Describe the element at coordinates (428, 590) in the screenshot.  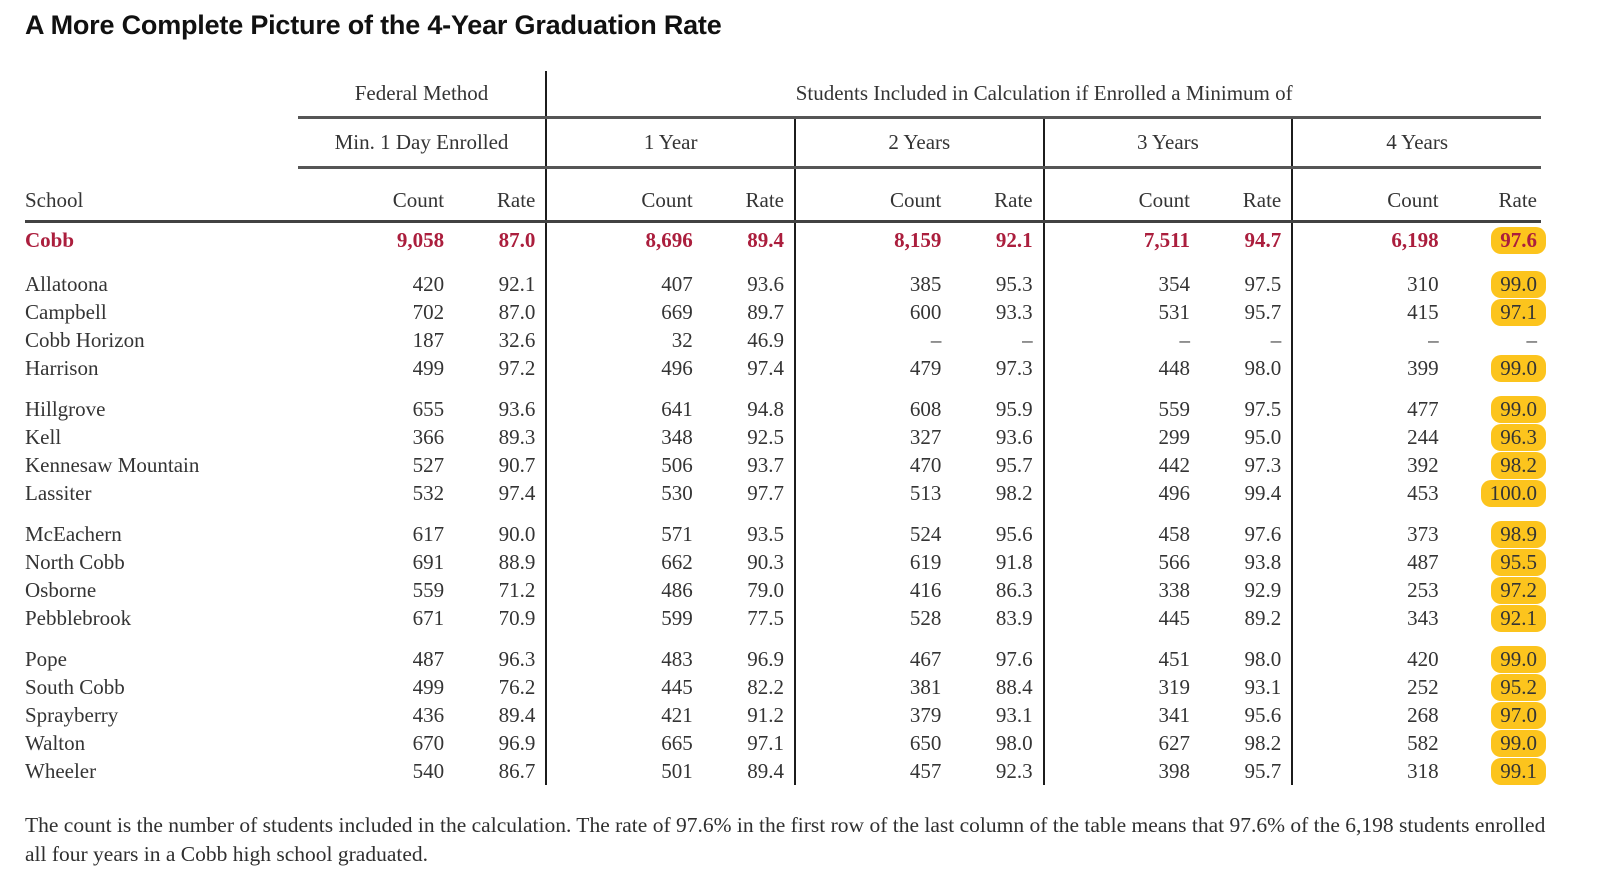
I see `count-cell: 559` at that location.